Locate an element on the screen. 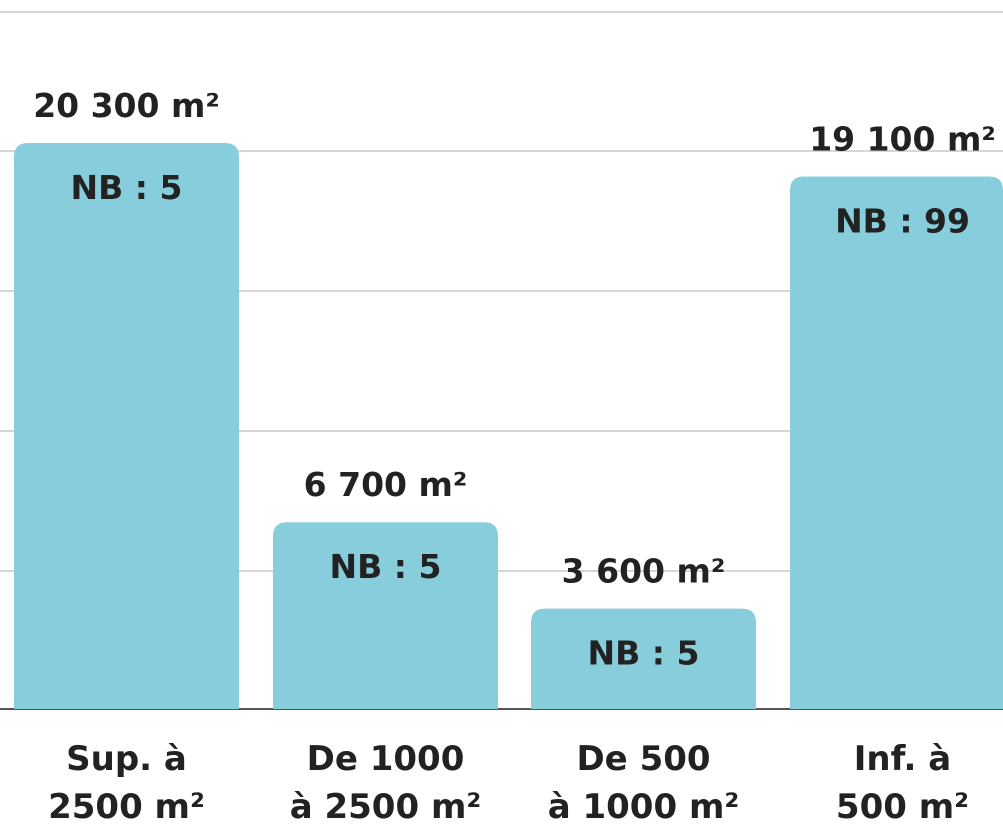  category-tick-label: 2500 m² is located at coordinates (126, 807).